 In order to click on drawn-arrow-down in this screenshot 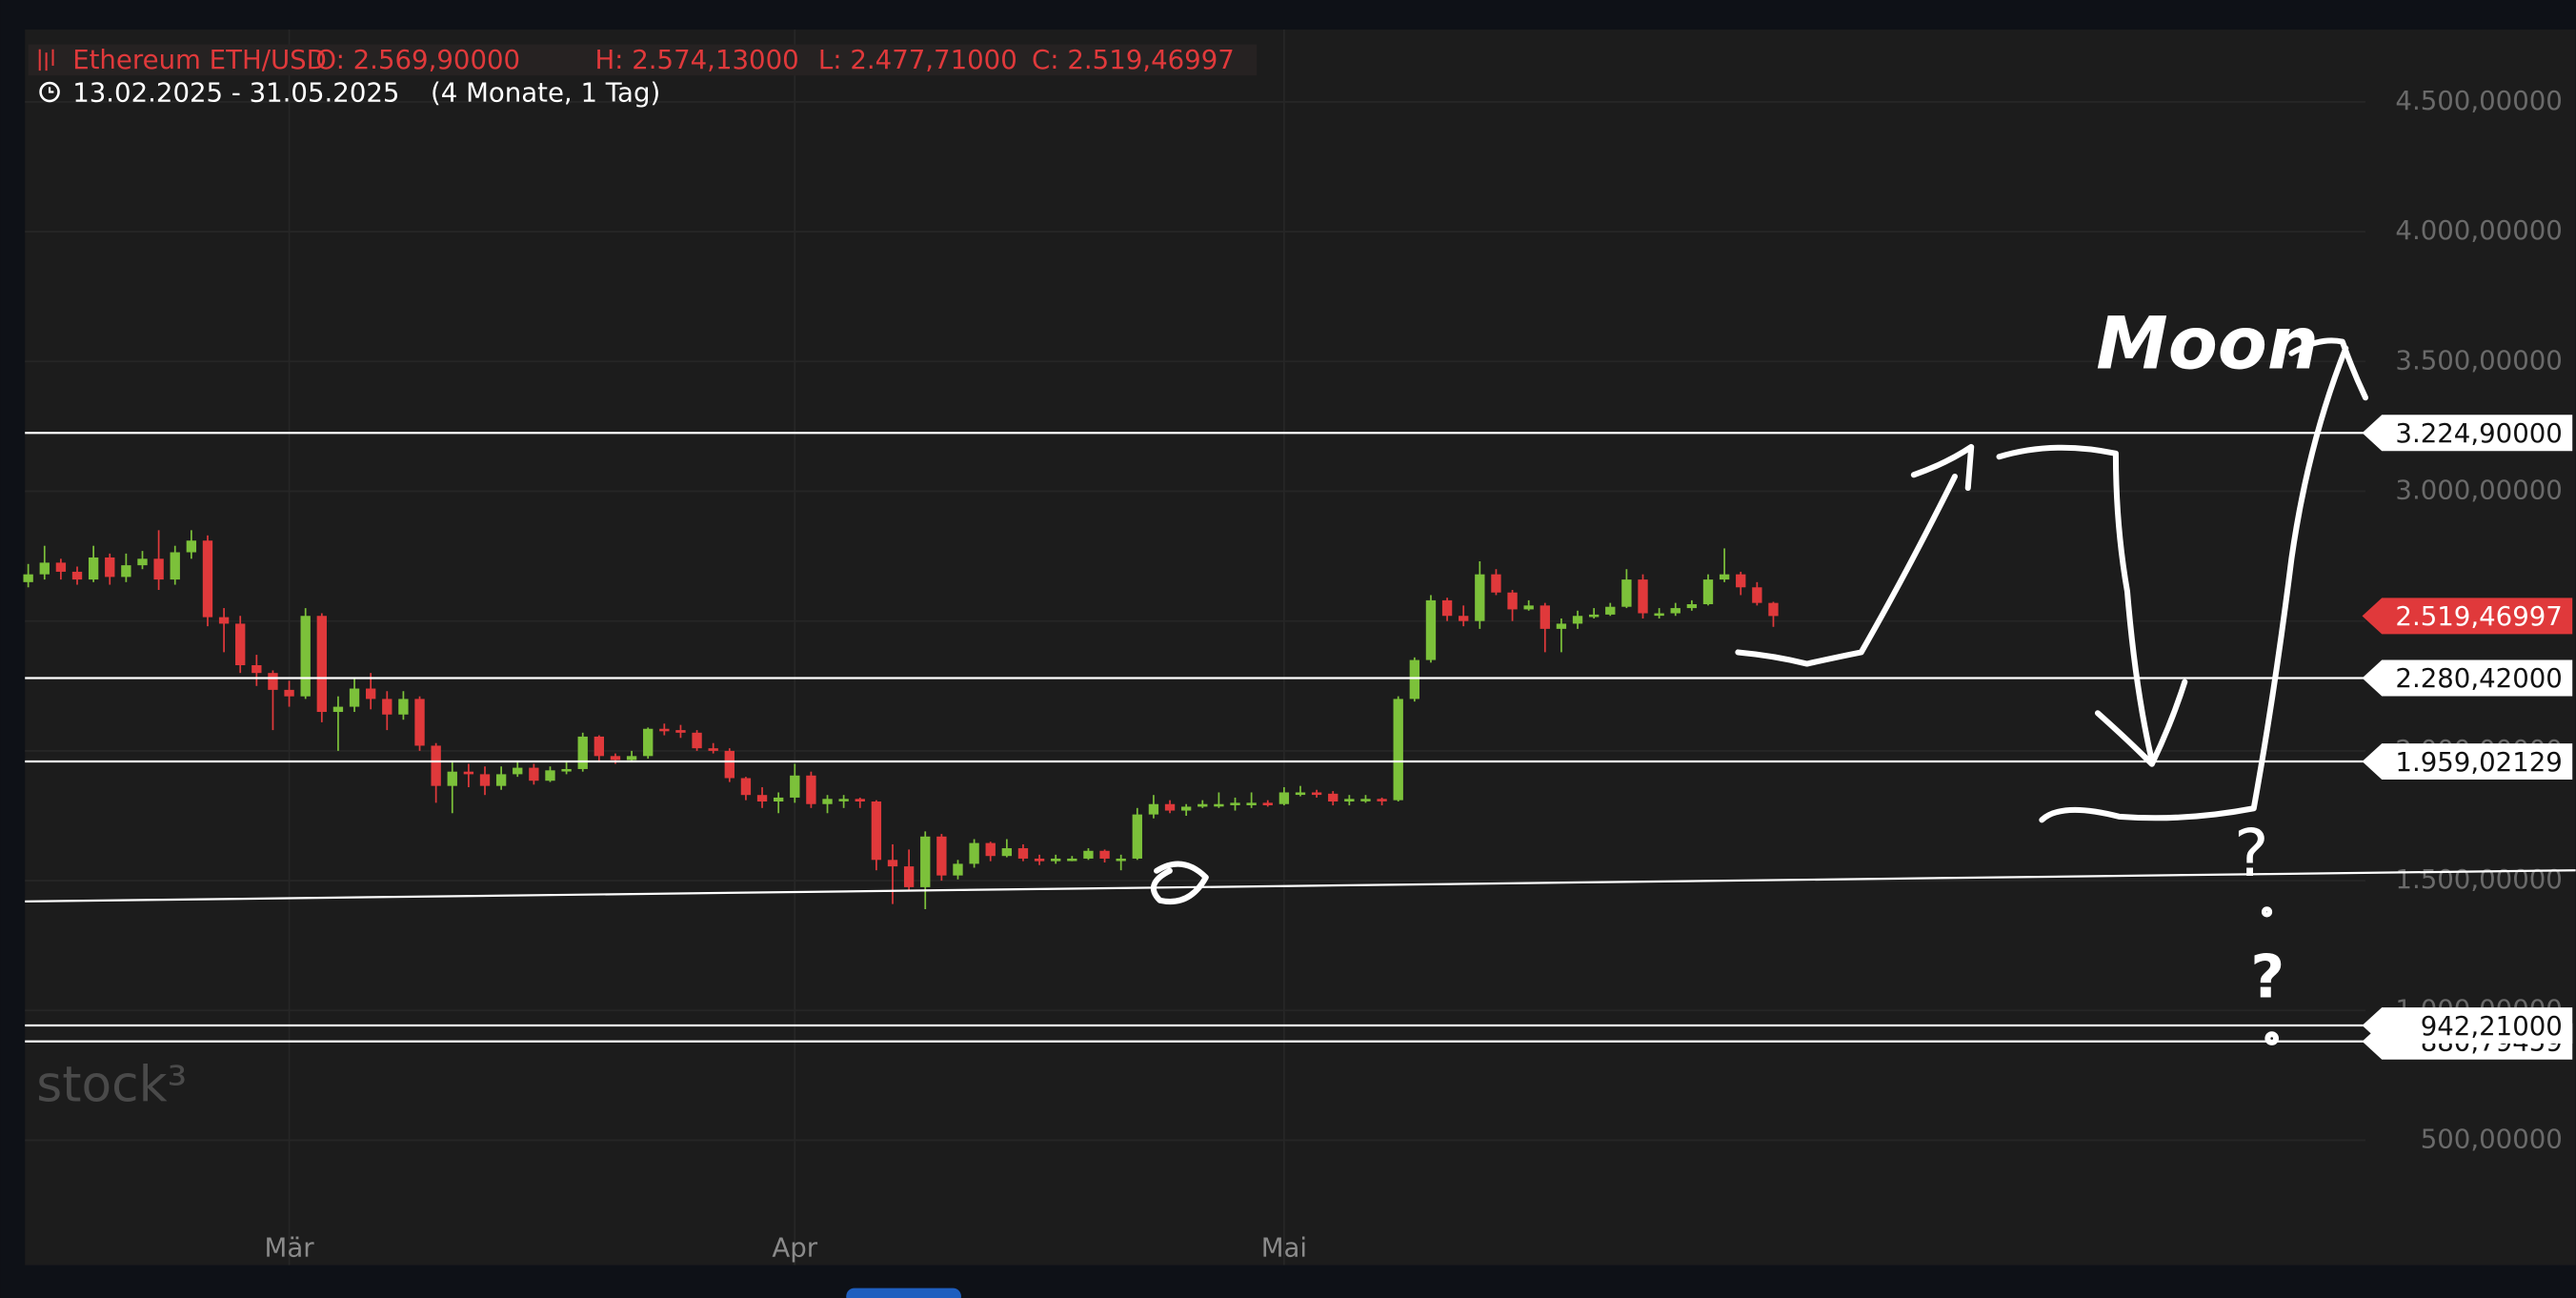, I will do `click(2075, 604)`.